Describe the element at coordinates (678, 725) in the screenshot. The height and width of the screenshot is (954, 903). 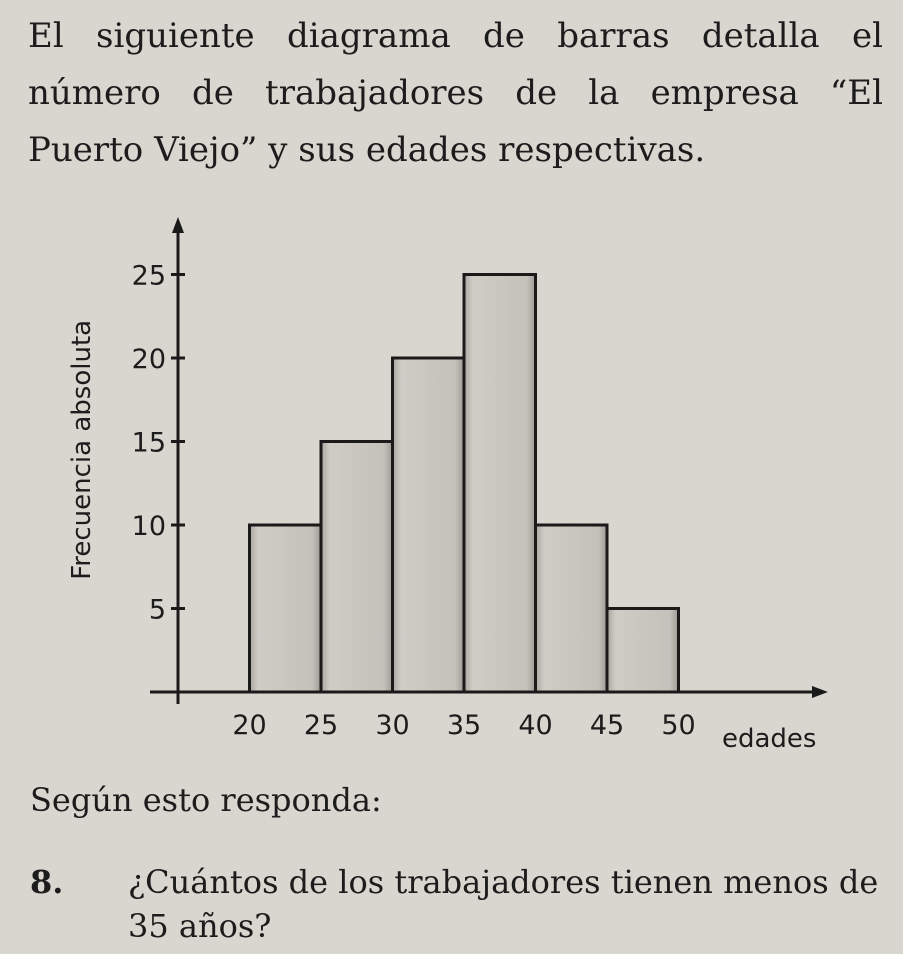
I see `x-tick-label-50: 50` at that location.